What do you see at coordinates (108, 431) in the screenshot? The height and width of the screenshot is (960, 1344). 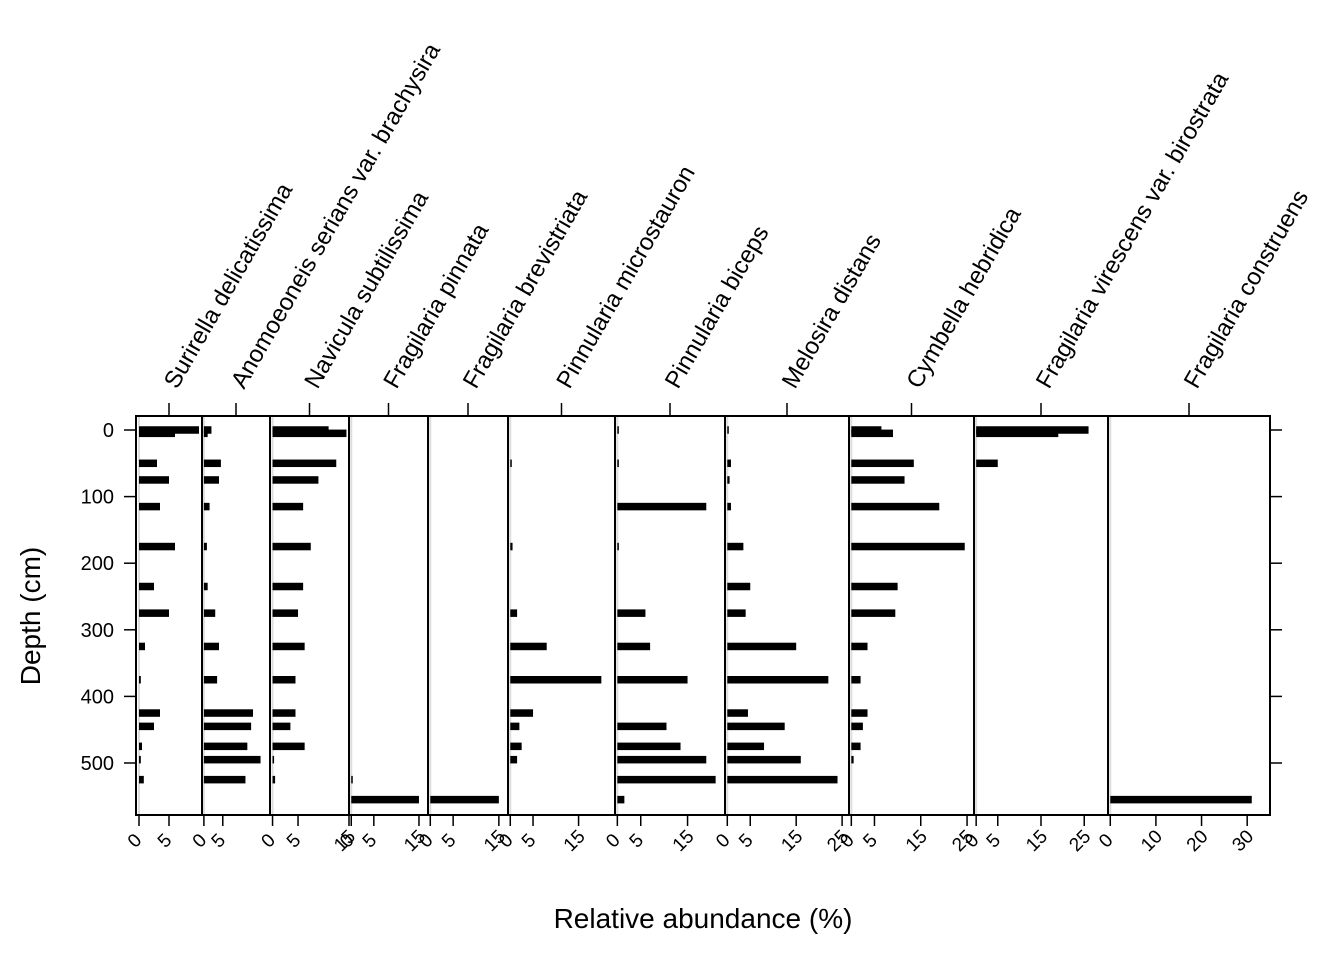 I see `y-tick-label: 0` at bounding box center [108, 431].